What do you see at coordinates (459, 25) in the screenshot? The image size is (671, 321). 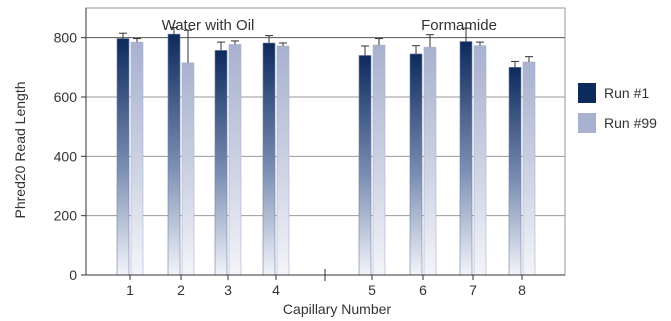 I see `group-label-formamide: Formamide` at bounding box center [459, 25].